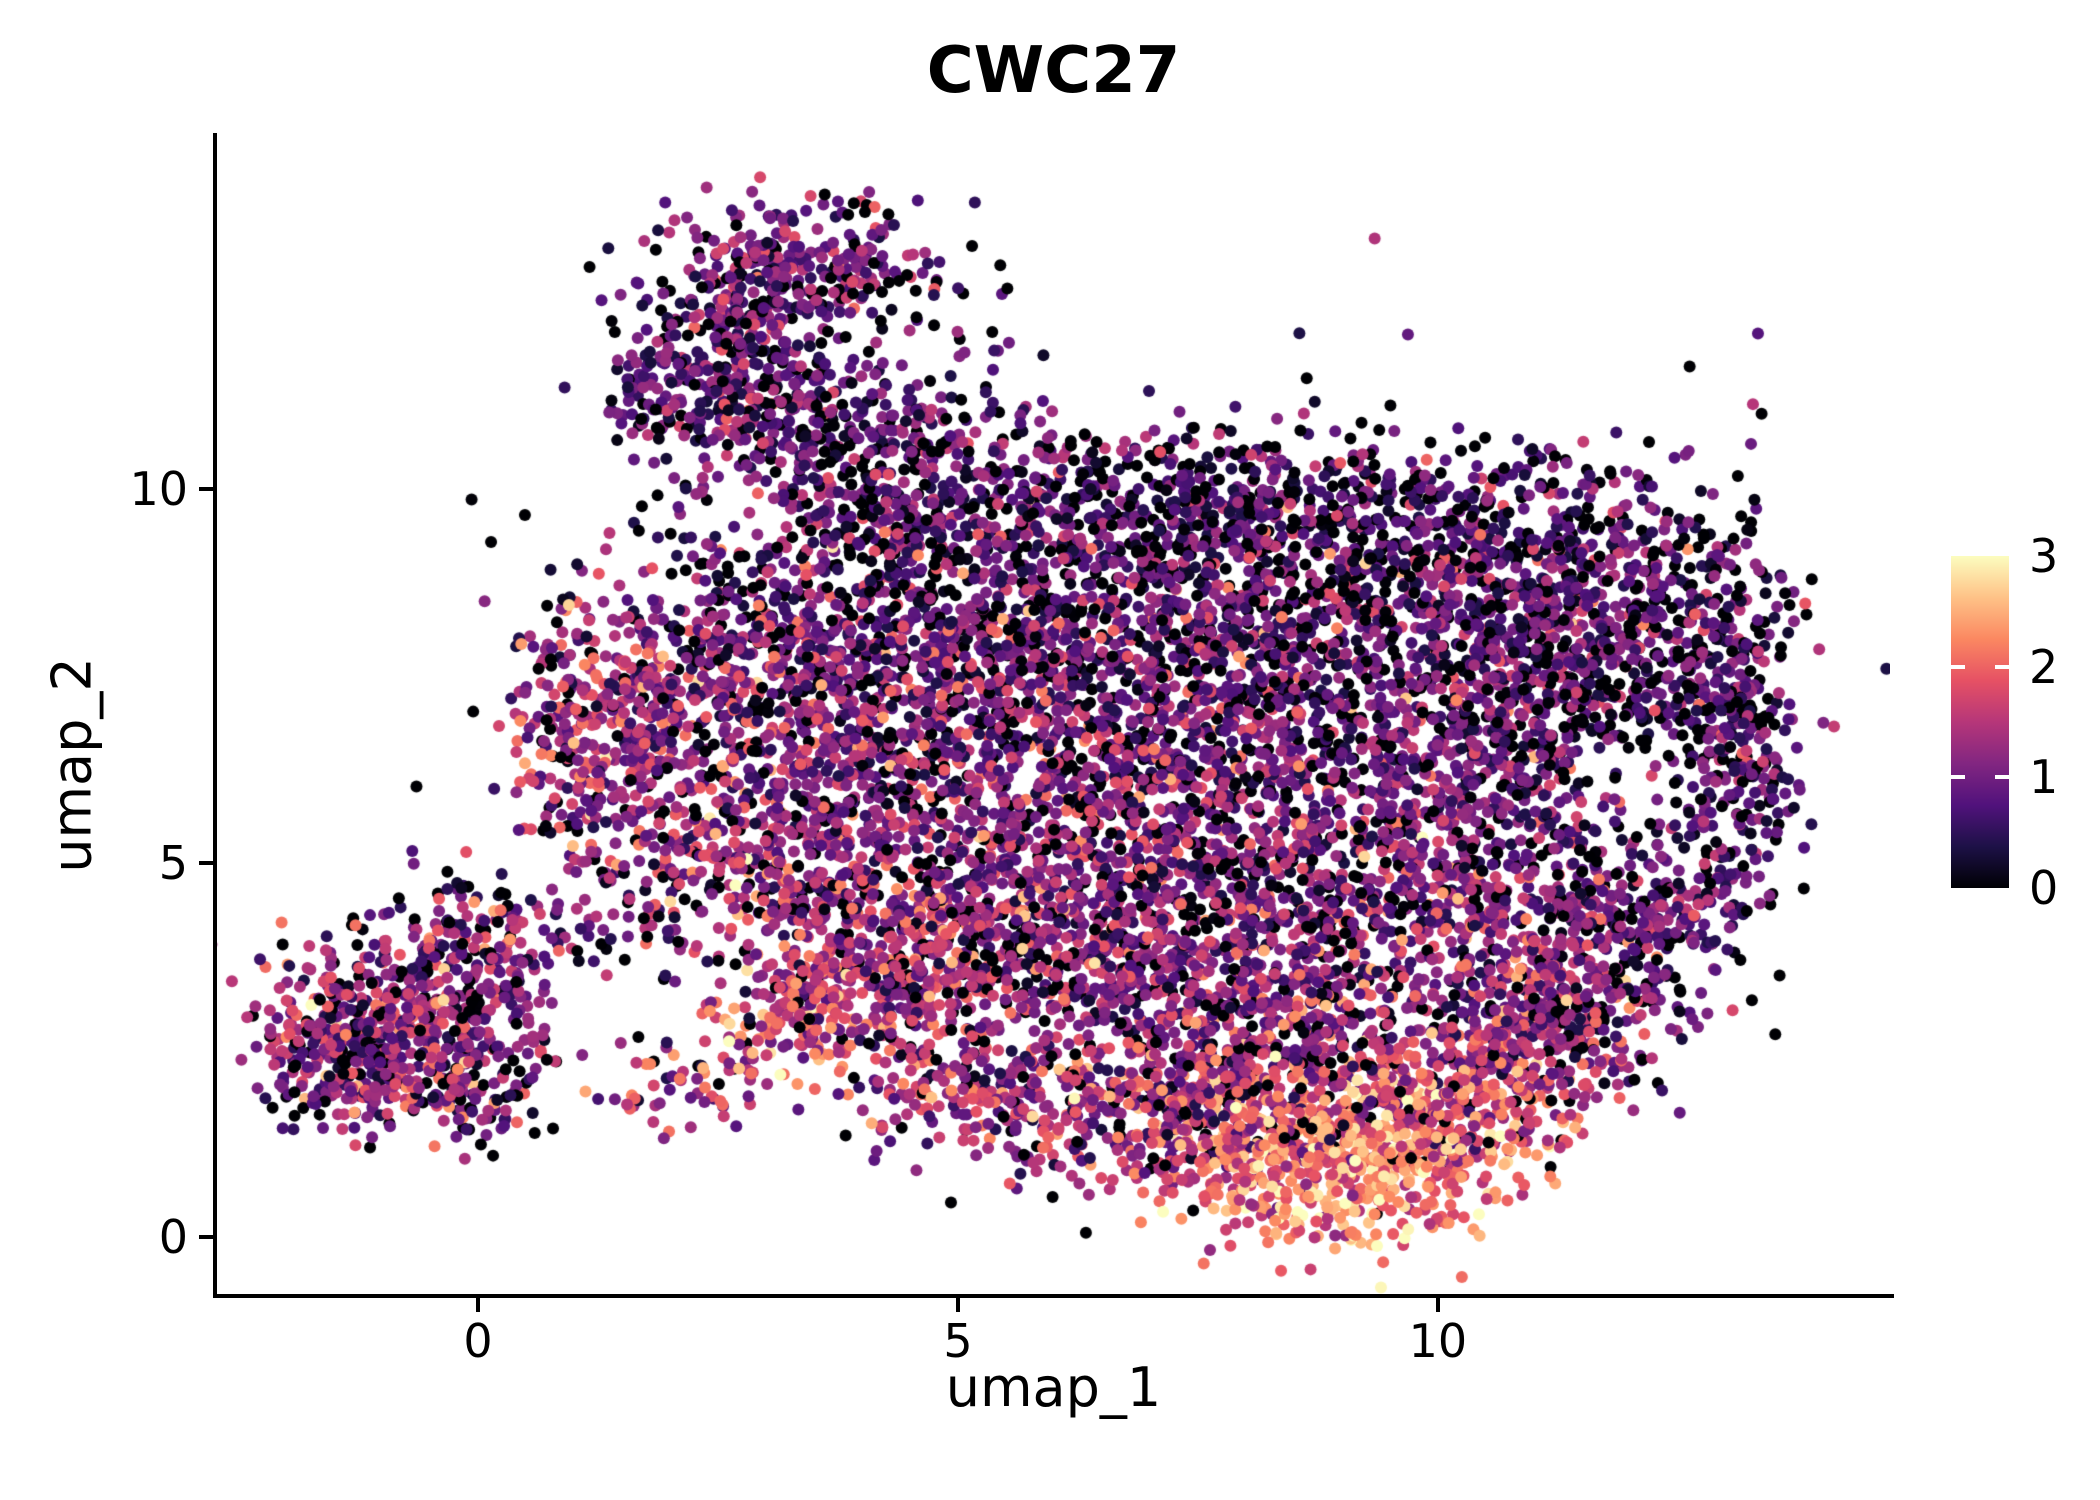 The width and height of the screenshot is (2100, 1500). I want to click on x-axis-line, so click(1053, 1296).